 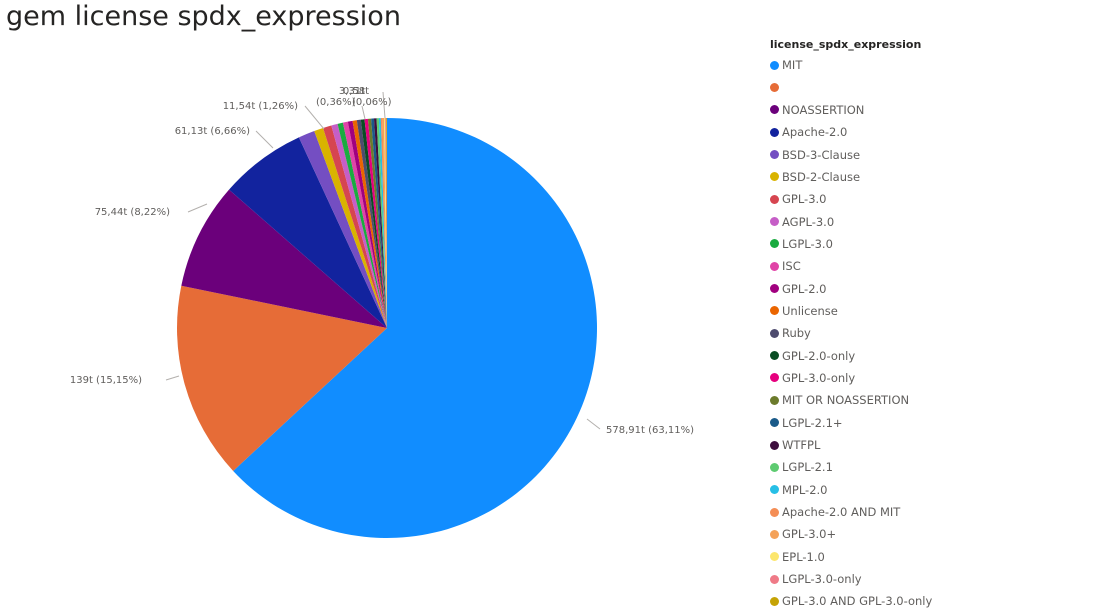 What do you see at coordinates (851, 132) in the screenshot?
I see `legend-item: Apache-2.0` at bounding box center [851, 132].